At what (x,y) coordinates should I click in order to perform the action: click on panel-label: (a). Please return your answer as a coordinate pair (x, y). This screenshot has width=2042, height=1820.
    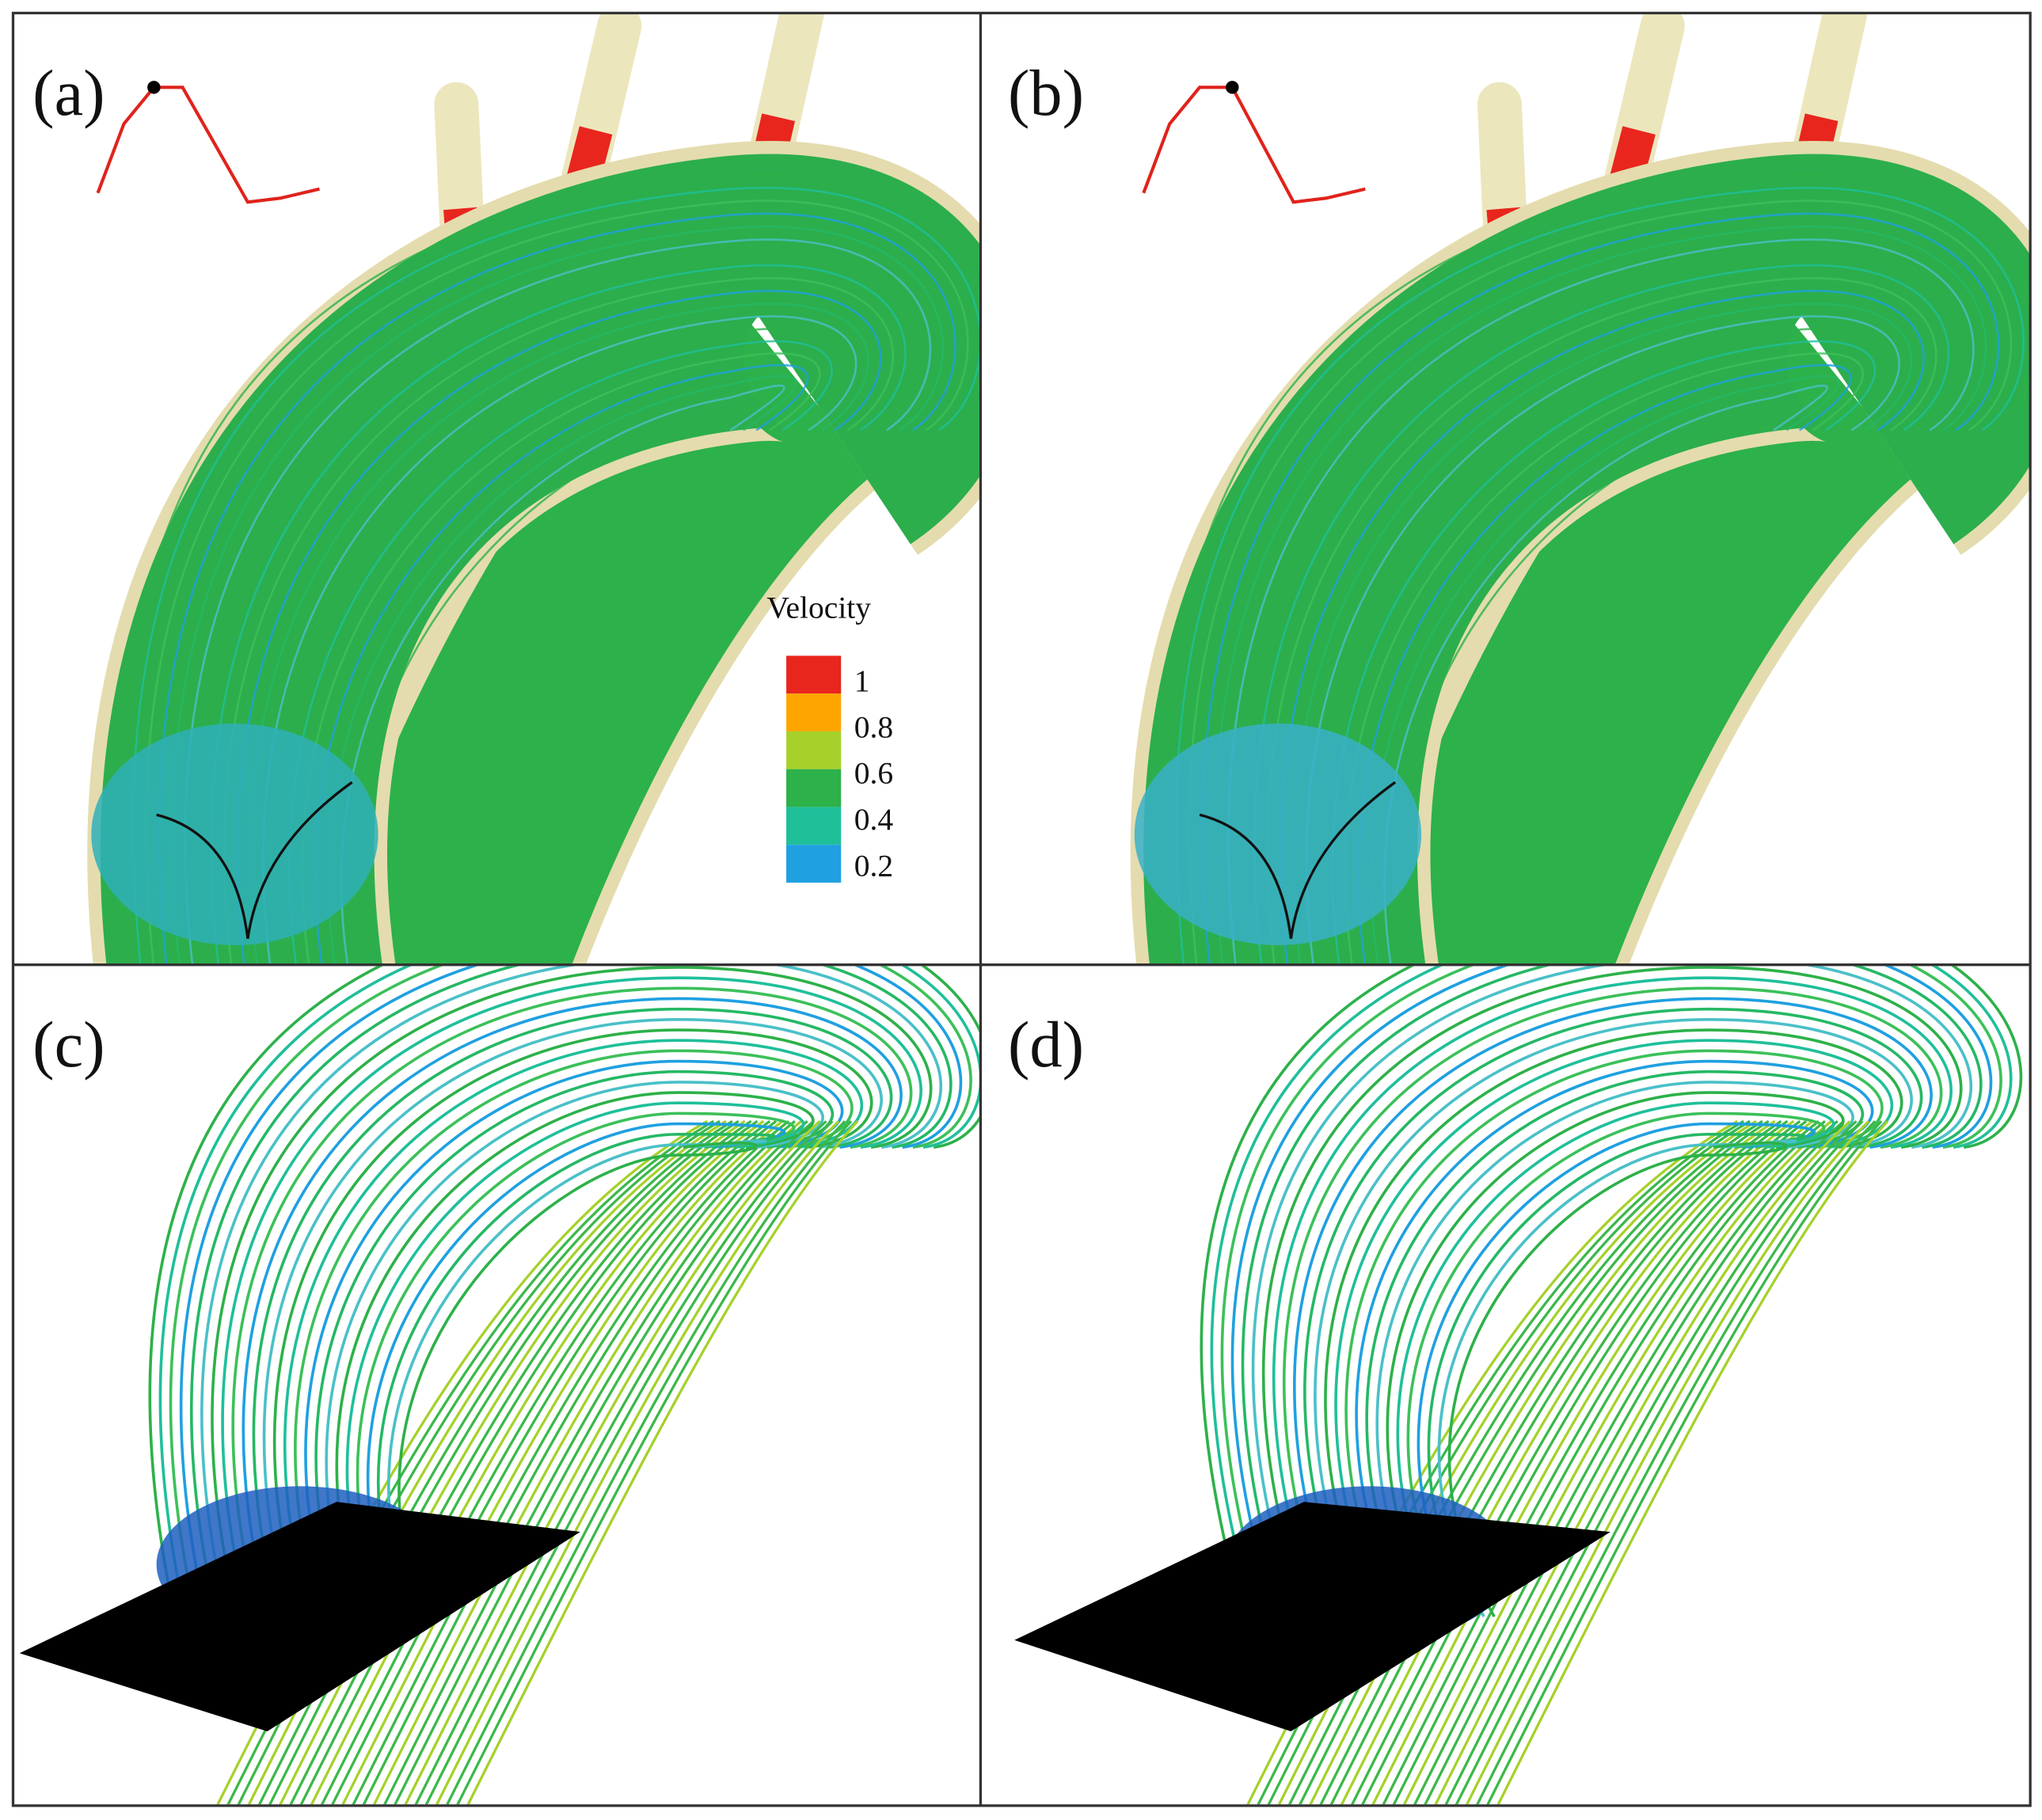
    Looking at the image, I should click on (69, 93).